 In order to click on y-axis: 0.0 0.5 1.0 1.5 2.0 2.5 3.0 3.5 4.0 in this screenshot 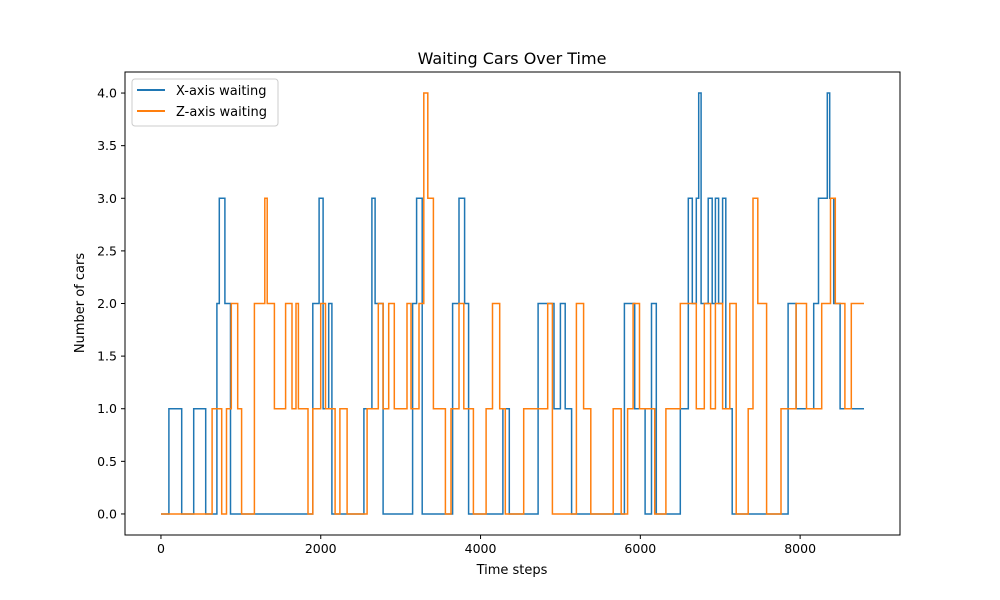, I will do `click(111, 303)`.